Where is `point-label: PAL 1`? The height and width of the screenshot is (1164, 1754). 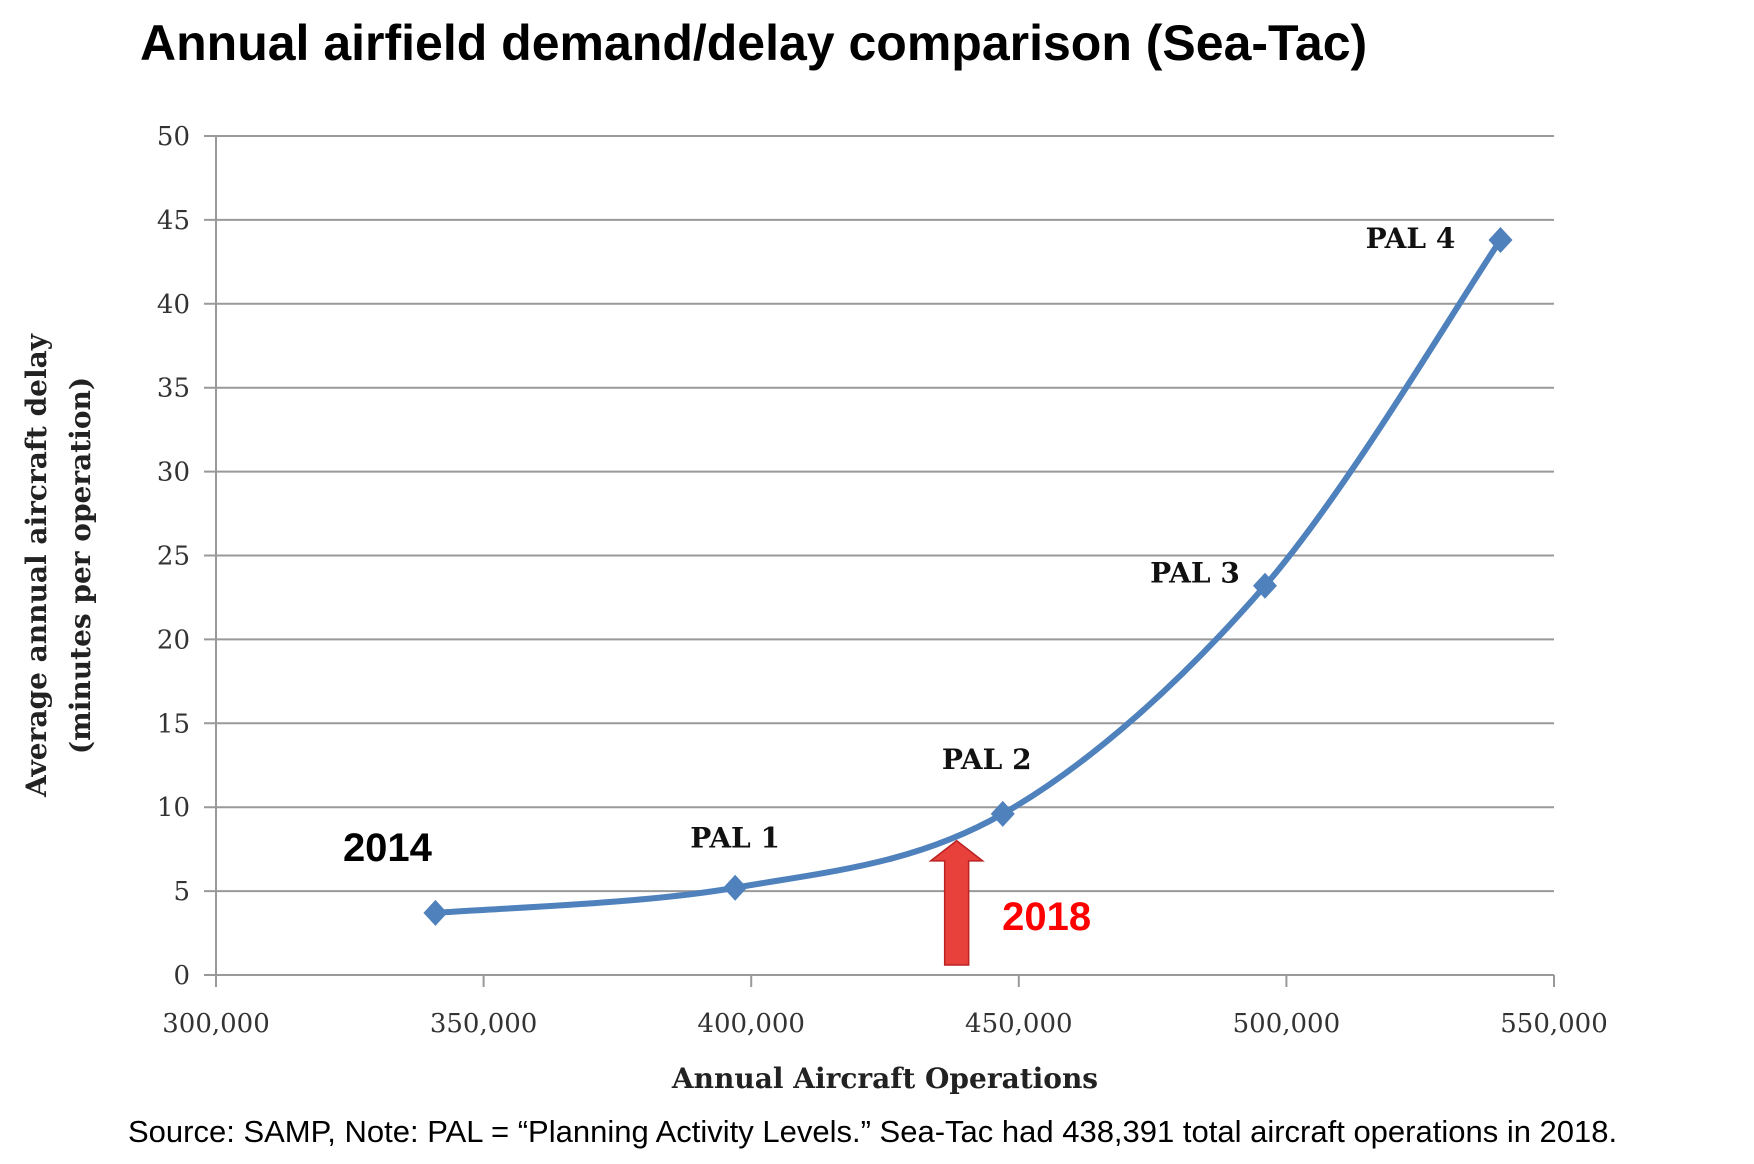 point-label: PAL 1 is located at coordinates (735, 838).